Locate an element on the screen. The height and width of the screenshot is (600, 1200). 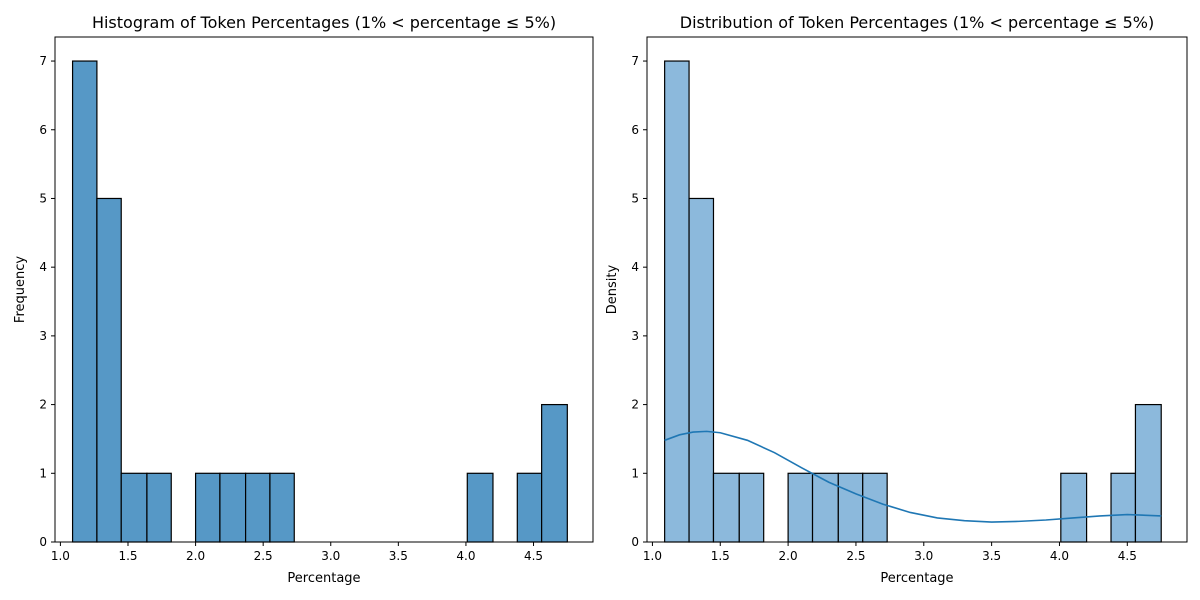
y-axis-label: Frequency is located at coordinates (20, 289).